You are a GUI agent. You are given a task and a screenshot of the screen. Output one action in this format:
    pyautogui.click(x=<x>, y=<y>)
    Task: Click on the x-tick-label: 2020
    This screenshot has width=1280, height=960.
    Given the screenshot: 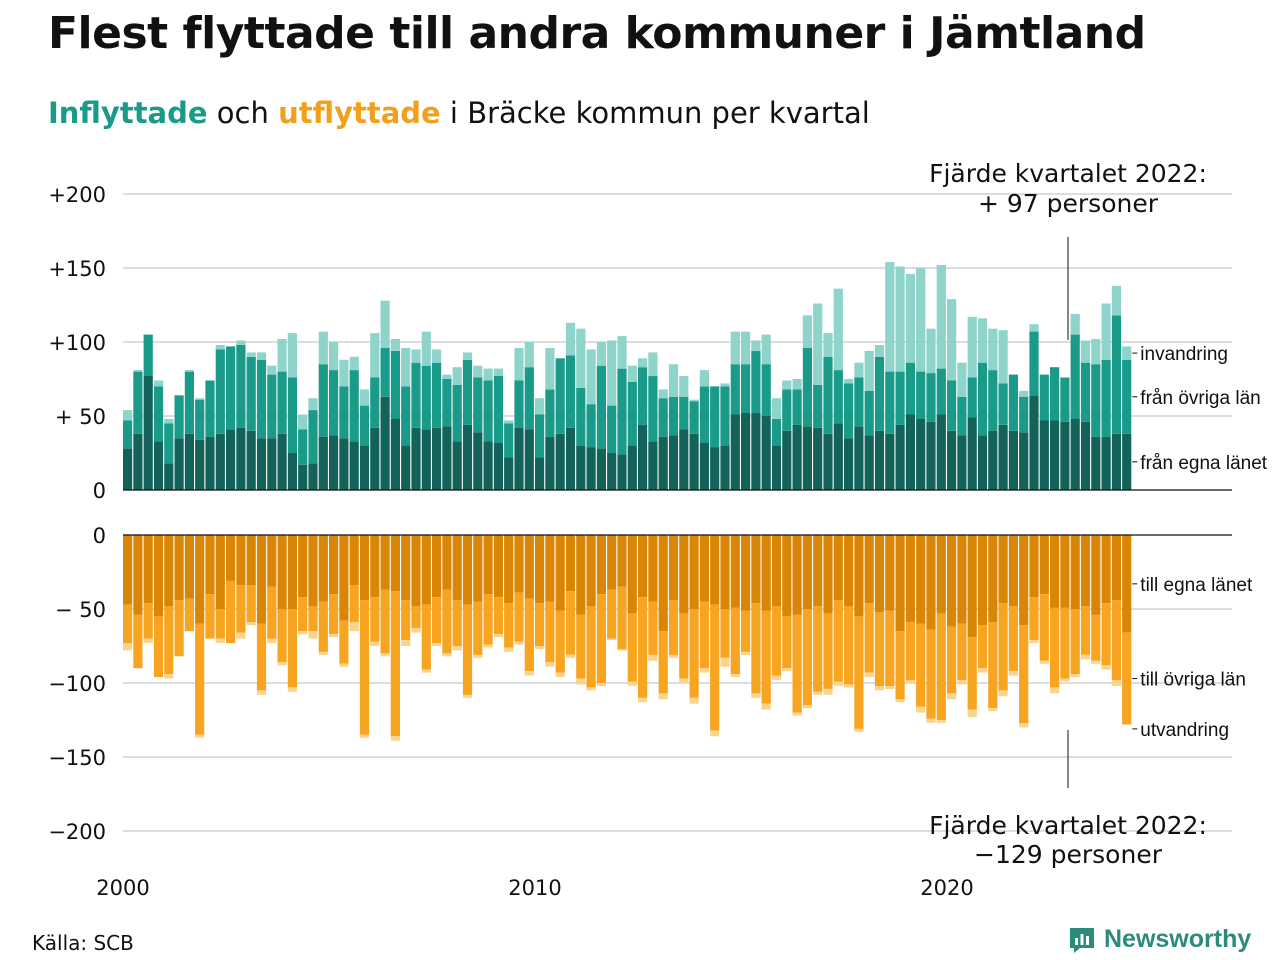 What is the action you would take?
    pyautogui.click(x=946, y=888)
    